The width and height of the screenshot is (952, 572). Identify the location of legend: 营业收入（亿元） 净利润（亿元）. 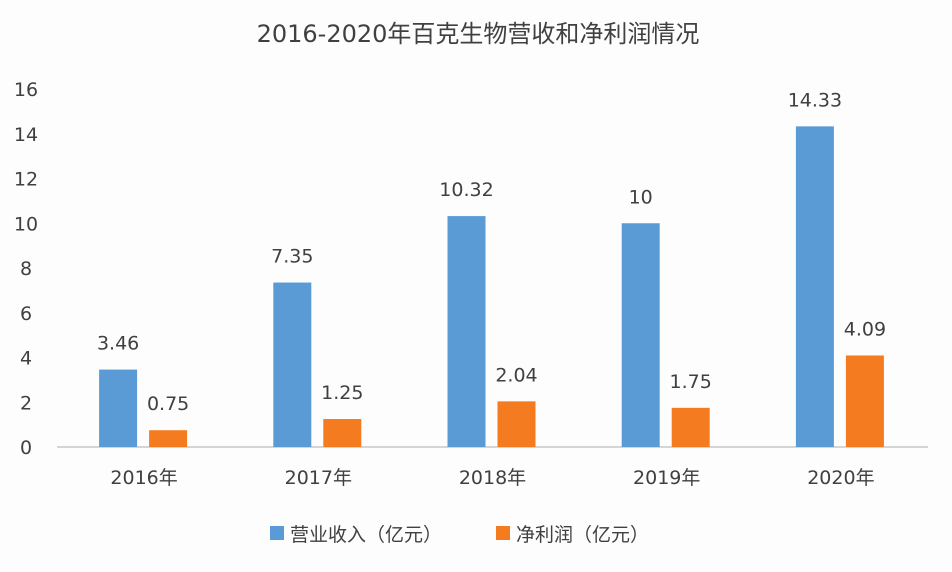
(459, 535).